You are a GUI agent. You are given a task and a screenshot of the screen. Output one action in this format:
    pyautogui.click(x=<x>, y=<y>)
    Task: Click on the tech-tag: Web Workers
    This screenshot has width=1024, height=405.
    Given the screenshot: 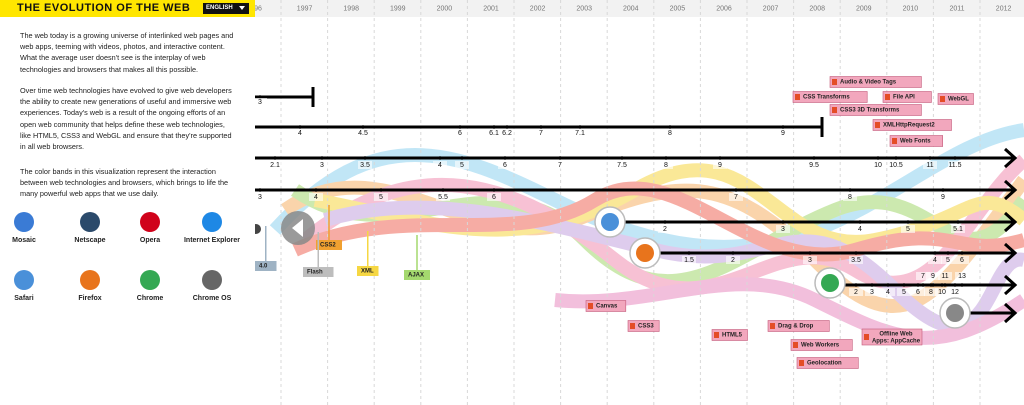 What is the action you would take?
    pyautogui.click(x=821, y=345)
    